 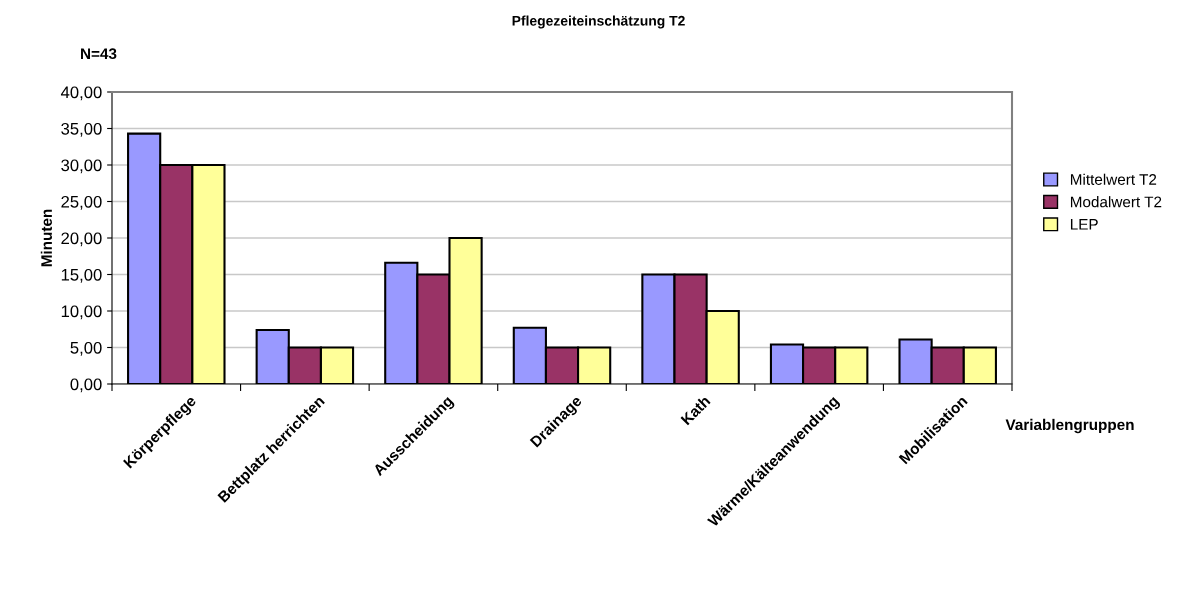 What do you see at coordinates (81, 239) in the screenshot?
I see `y-tick-label: 20,00` at bounding box center [81, 239].